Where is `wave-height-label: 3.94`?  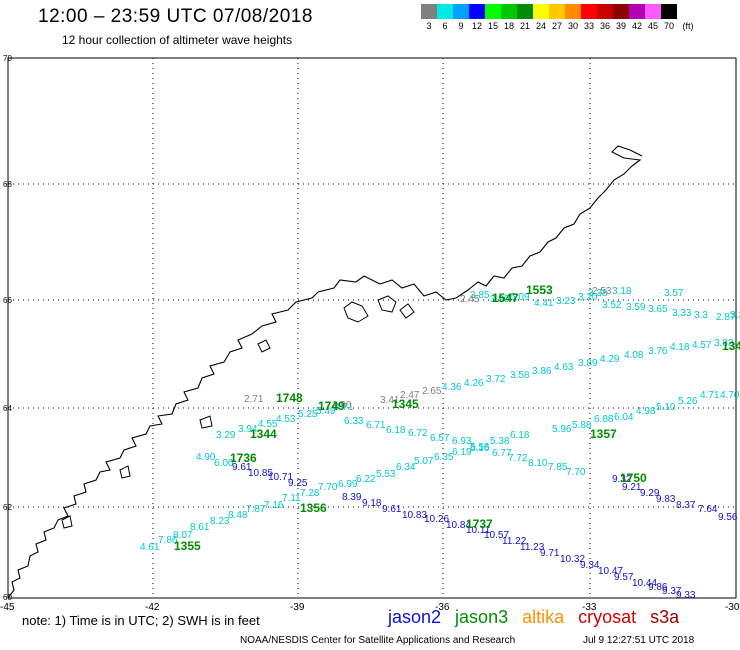
wave-height-label: 3.94 is located at coordinates (248, 429).